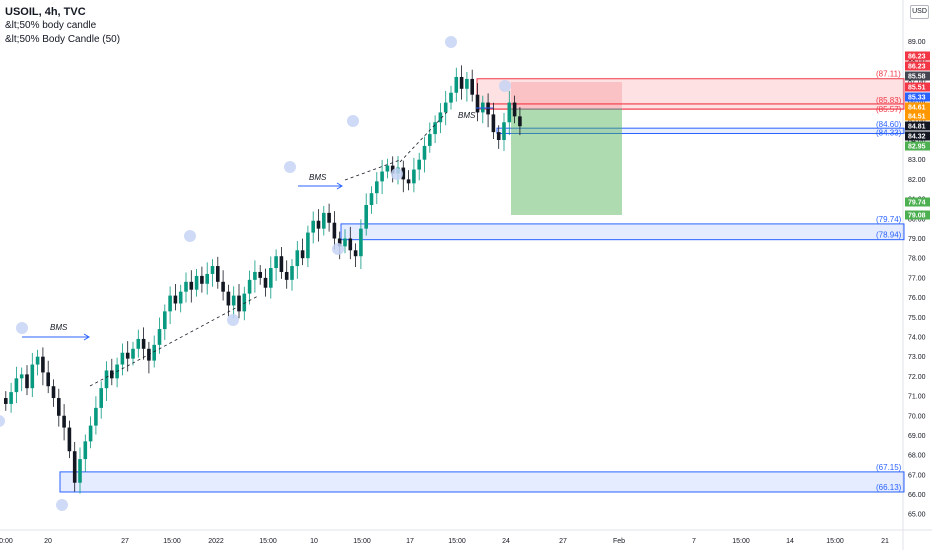 This screenshot has height=550, width=932. I want to click on position-tool, so click(566, 148).